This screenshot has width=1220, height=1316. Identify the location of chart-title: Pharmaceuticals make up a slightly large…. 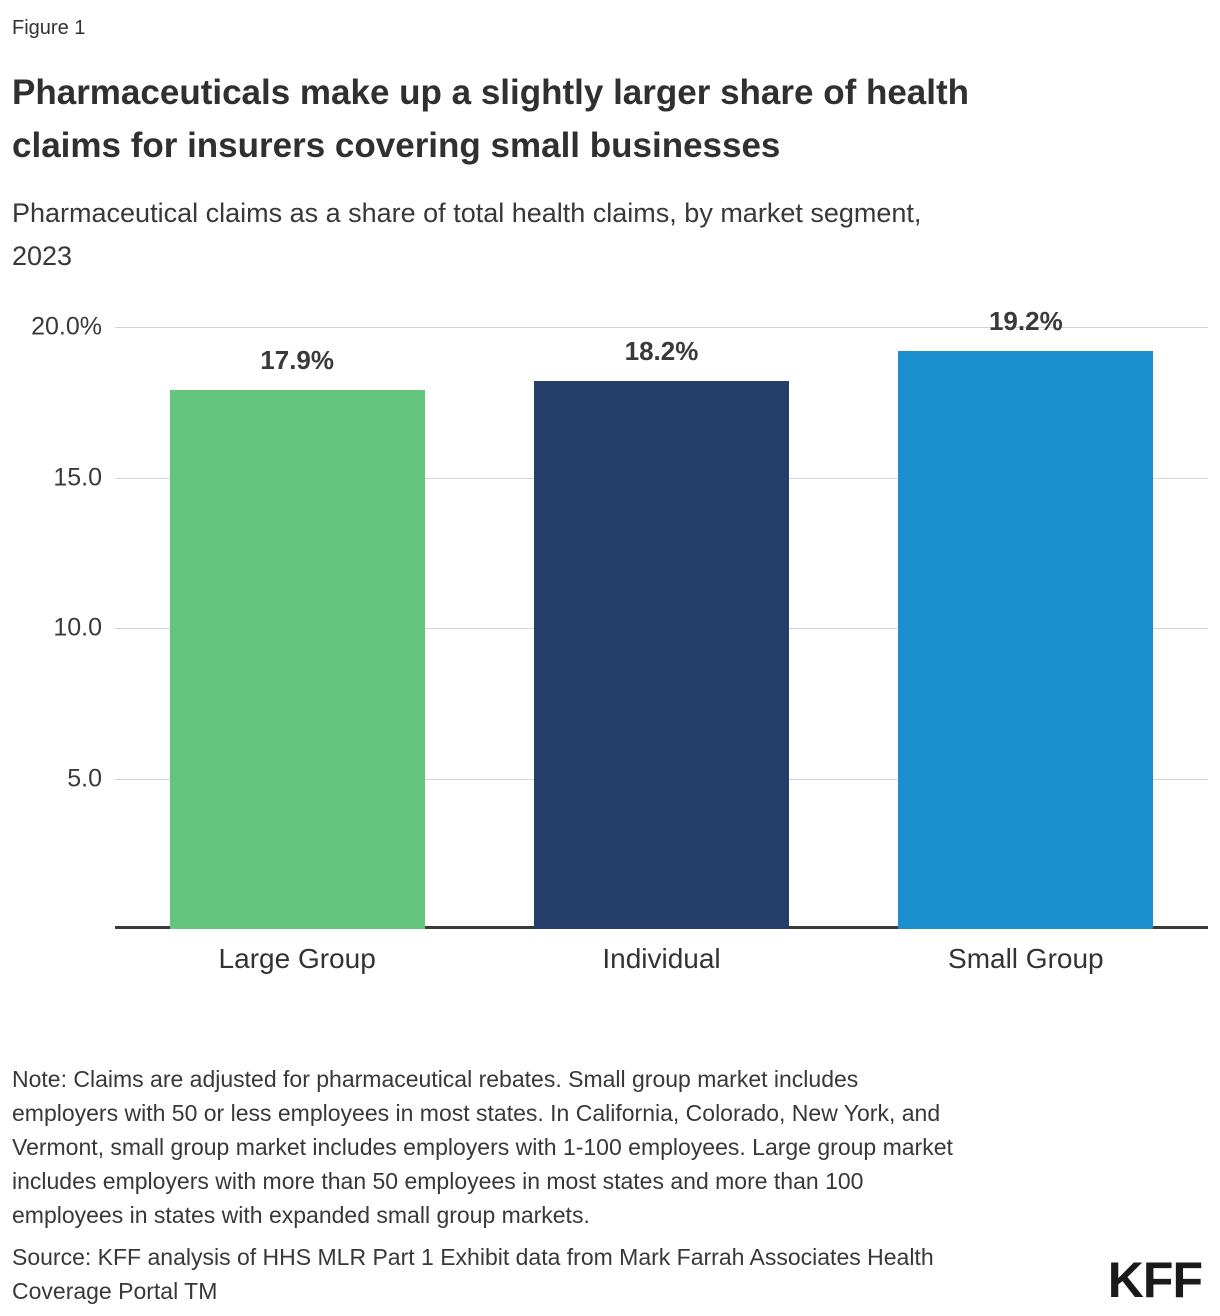
(491, 119).